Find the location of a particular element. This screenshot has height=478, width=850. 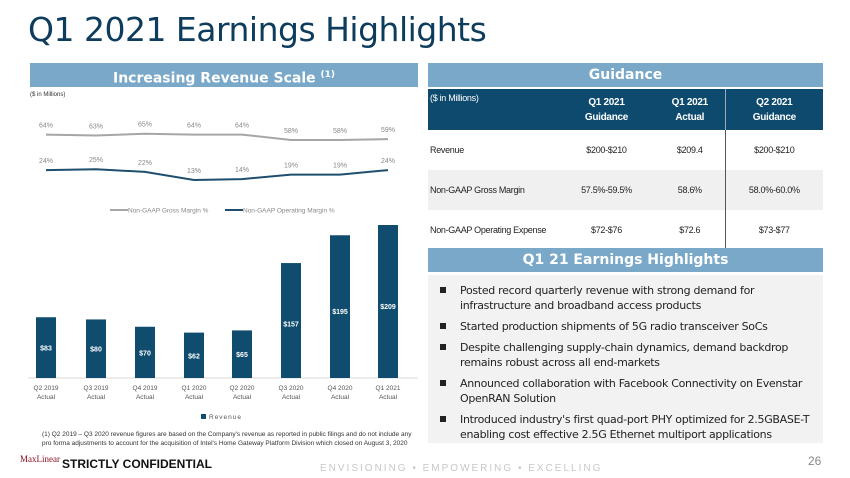

guidance-header: Guidance is located at coordinates (625, 75).